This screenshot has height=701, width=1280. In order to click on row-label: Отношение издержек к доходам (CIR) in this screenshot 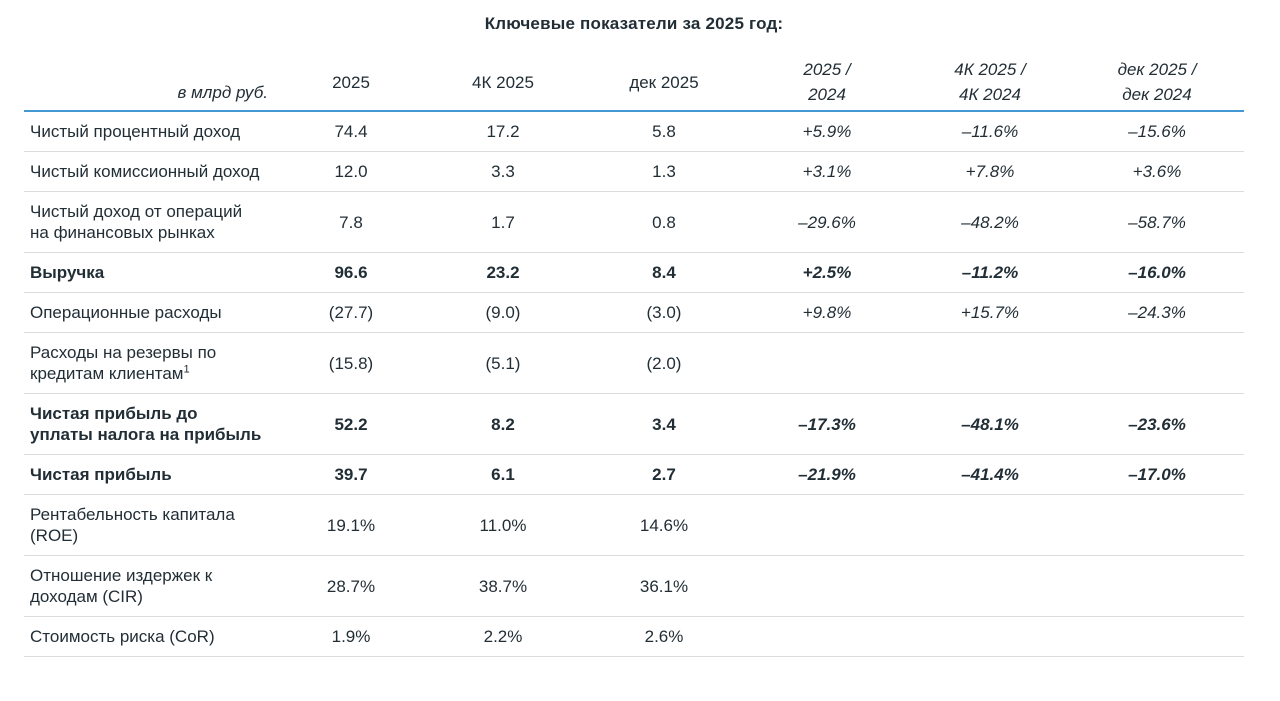, I will do `click(152, 586)`.